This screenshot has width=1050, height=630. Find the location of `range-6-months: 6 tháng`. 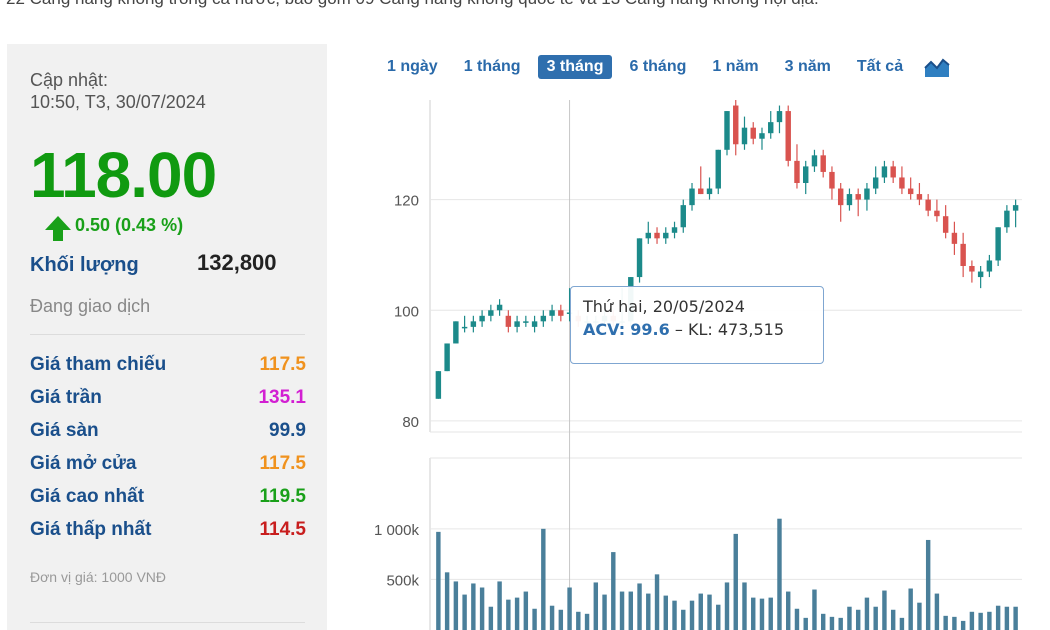

range-6-months: 6 tháng is located at coordinates (658, 66).